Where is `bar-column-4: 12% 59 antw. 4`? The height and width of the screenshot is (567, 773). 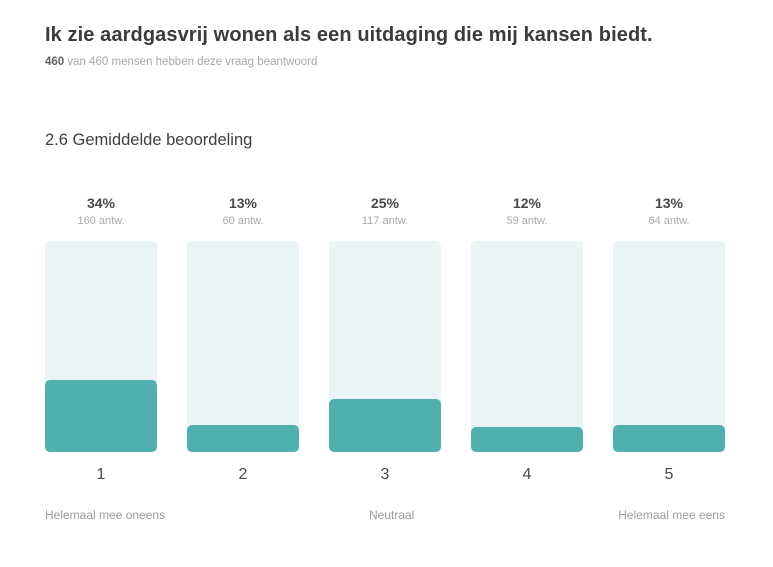
bar-column-4: 12% 59 antw. 4 is located at coordinates (527, 340).